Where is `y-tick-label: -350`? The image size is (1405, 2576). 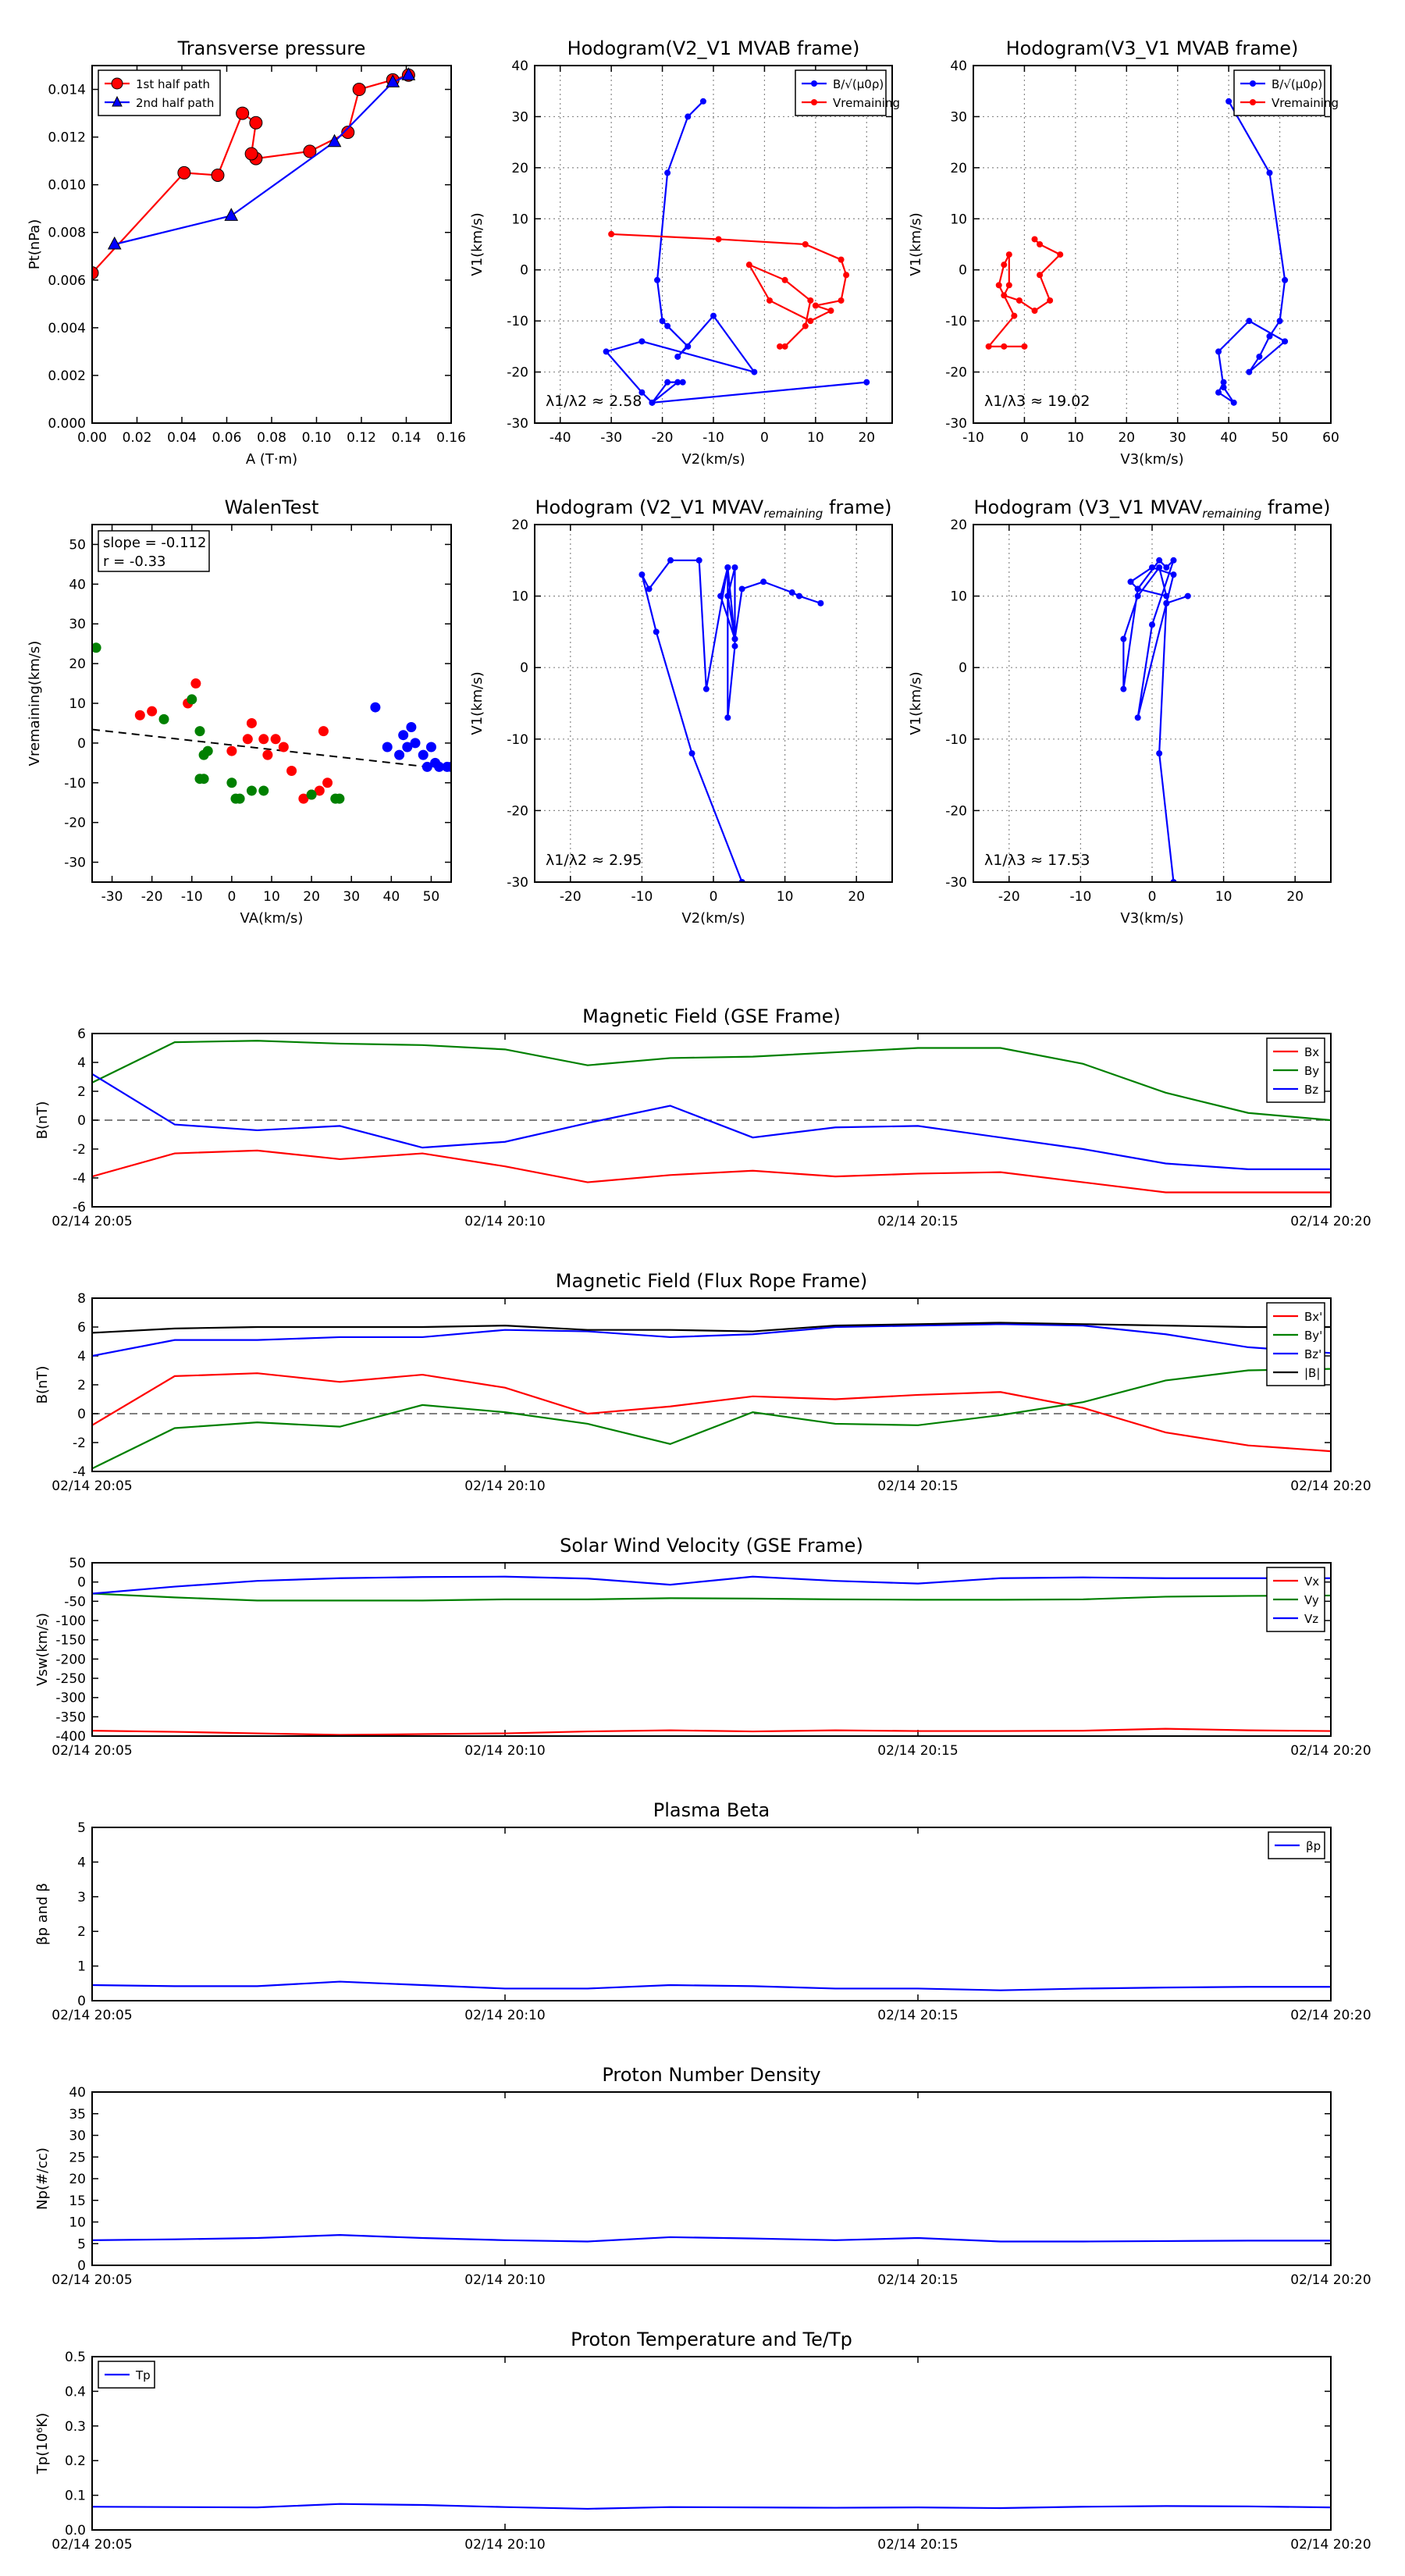
y-tick-label: -350 is located at coordinates (71, 1717).